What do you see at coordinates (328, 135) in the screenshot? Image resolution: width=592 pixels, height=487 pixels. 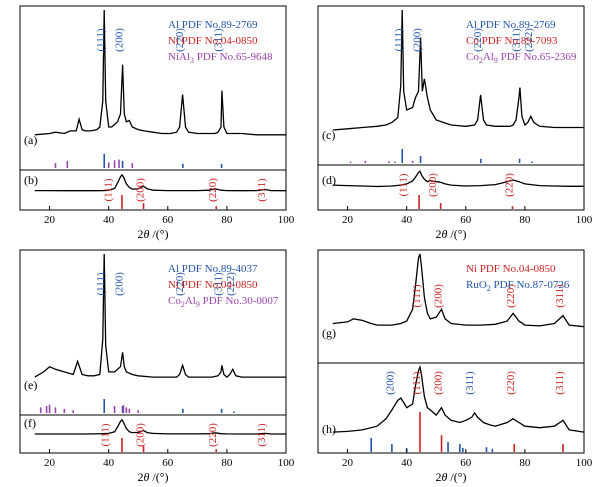 I see `panel-label: (c)` at bounding box center [328, 135].